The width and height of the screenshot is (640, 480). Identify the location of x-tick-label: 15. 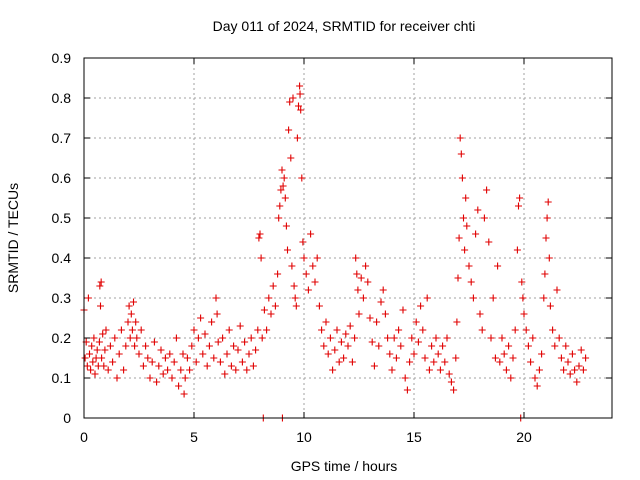
(414, 437).